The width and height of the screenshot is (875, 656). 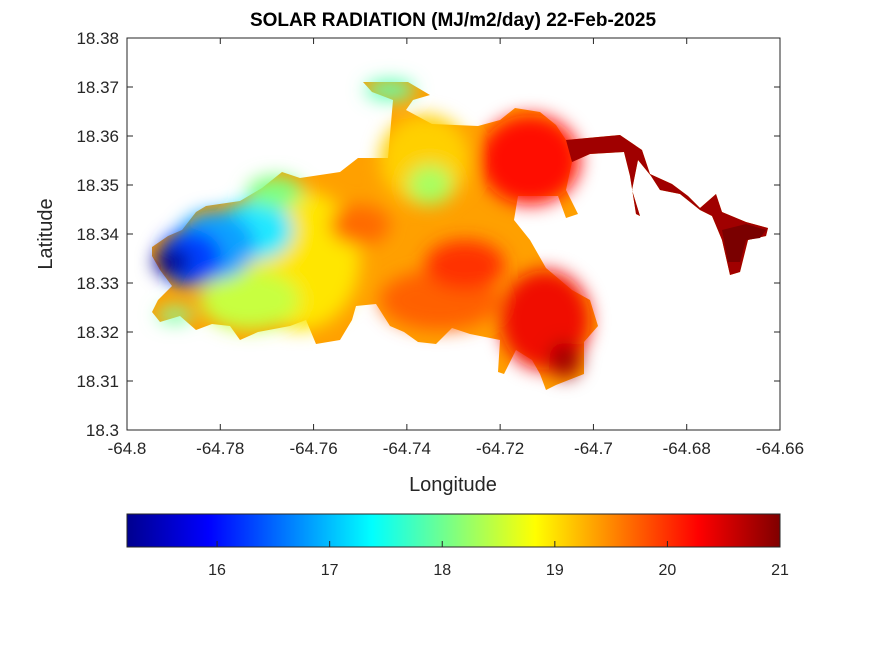 I want to click on field-darkred-east-tip, so click(x=744, y=243).